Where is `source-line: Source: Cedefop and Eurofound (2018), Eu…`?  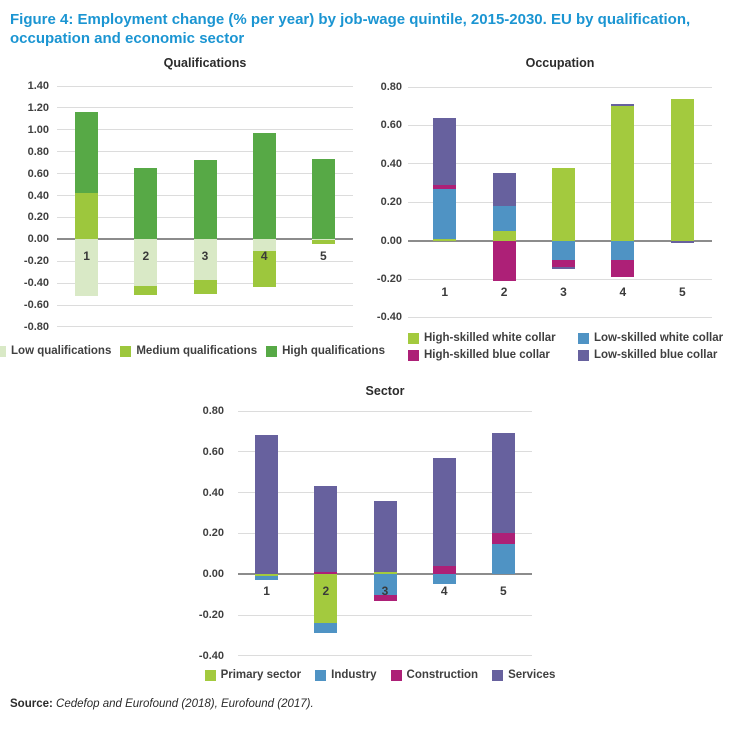
source-line: Source: Cedefop and Eurofound (2018), Eu… is located at coordinates (370, 704).